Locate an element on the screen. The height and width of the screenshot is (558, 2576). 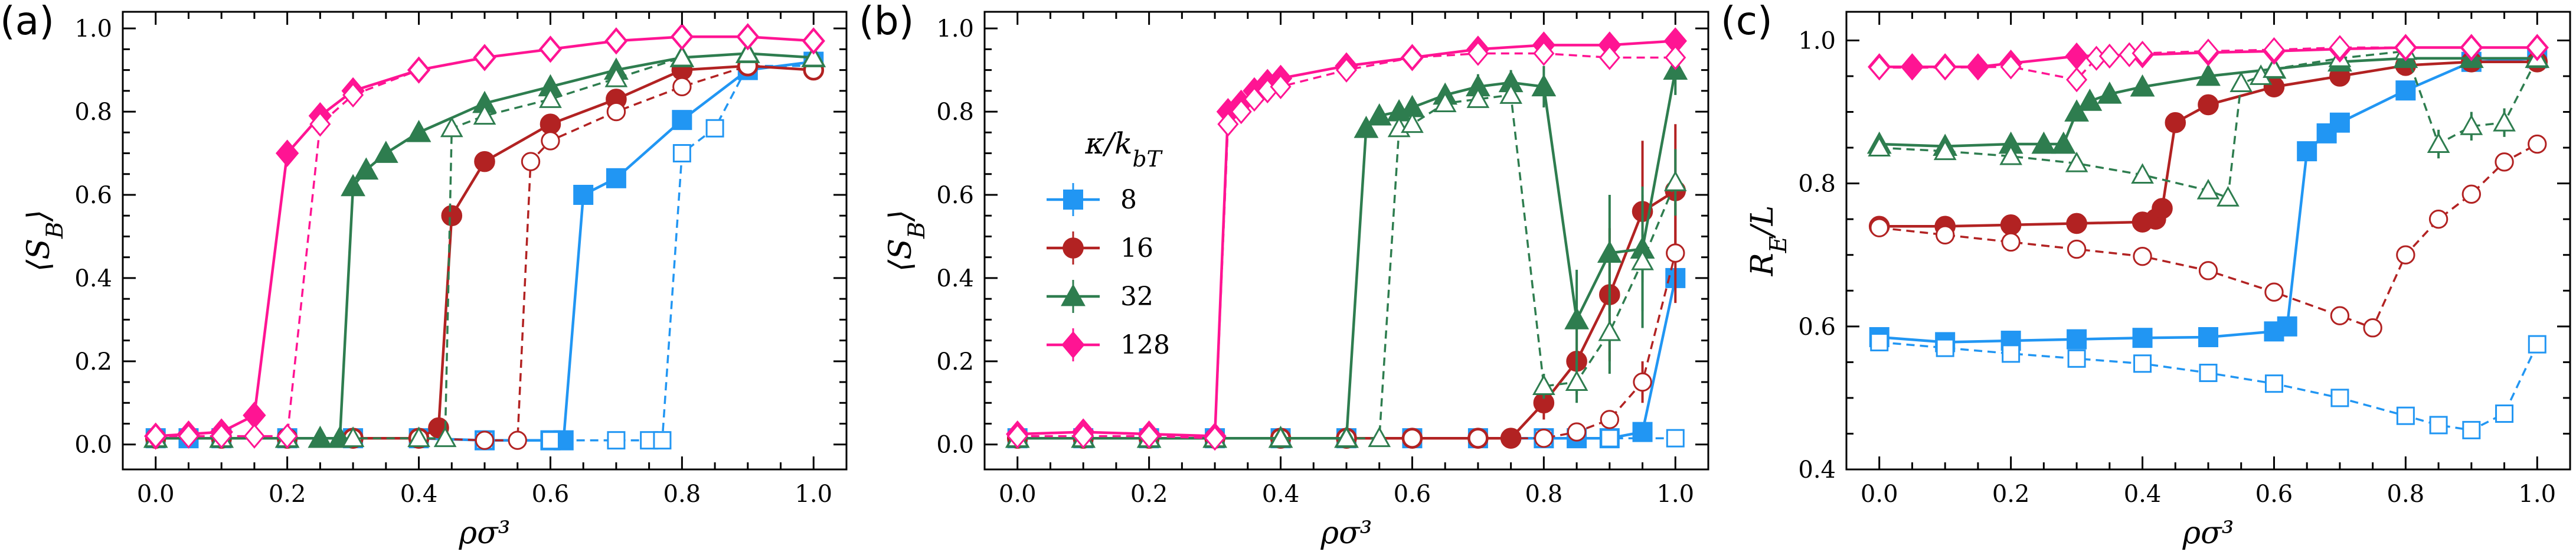
series-line-16-dashed is located at coordinates (2208, 236).